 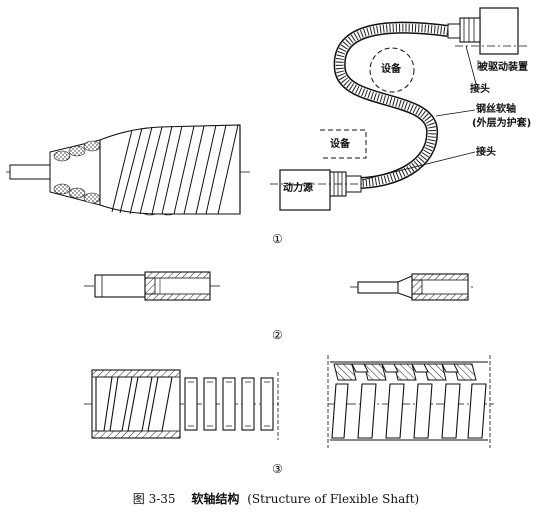 What do you see at coordinates (277, 335) in the screenshot?
I see `panel-number-2: ②` at bounding box center [277, 335].